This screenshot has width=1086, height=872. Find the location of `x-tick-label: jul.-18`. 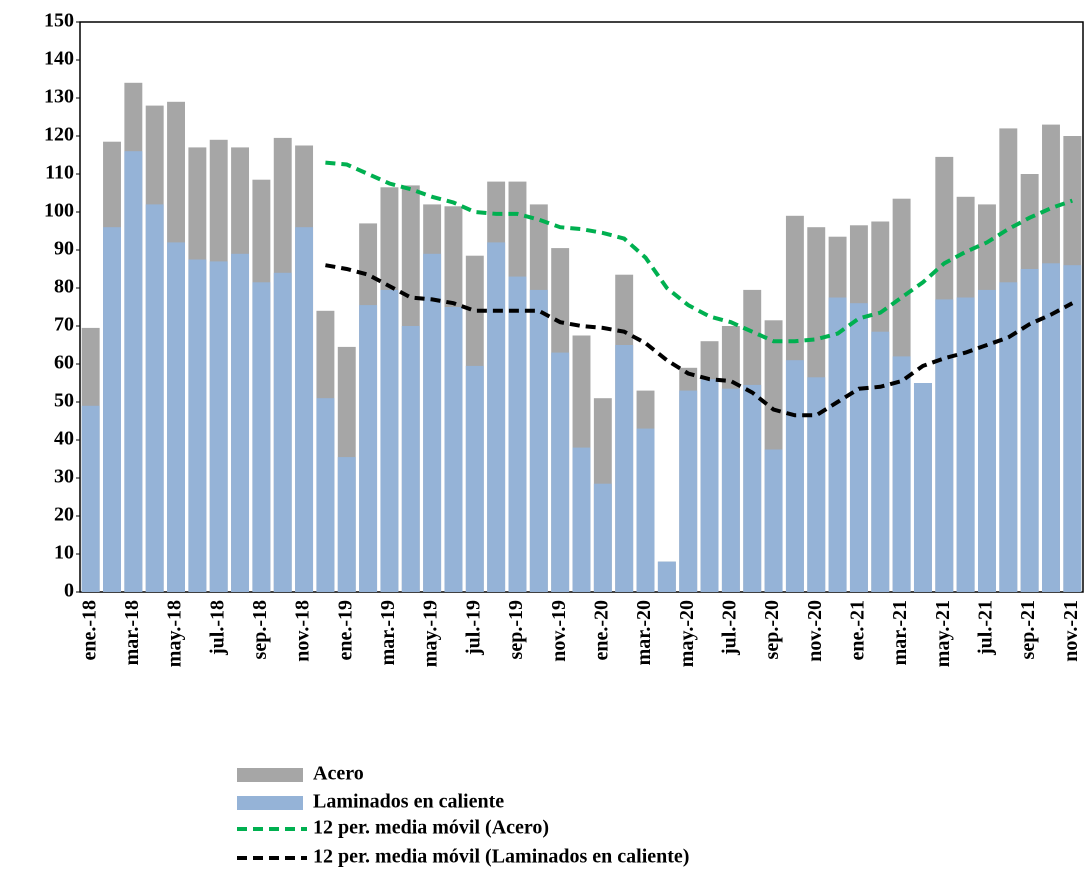

x-tick-label: jul.-18 is located at coordinates (217, 628).